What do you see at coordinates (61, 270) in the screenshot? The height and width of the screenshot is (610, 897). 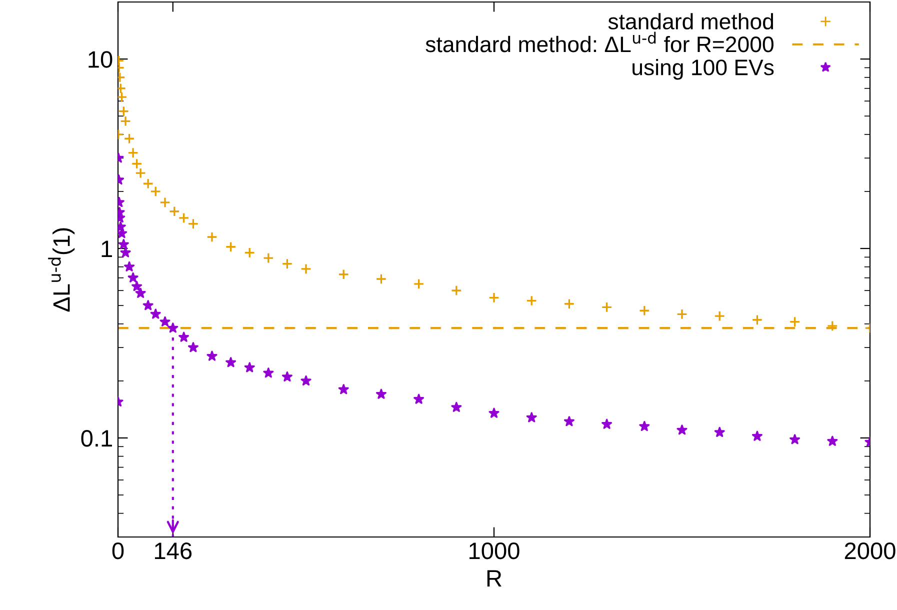 I see `y-axis-title: ΔL$^{u-d}$(1)` at bounding box center [61, 270].